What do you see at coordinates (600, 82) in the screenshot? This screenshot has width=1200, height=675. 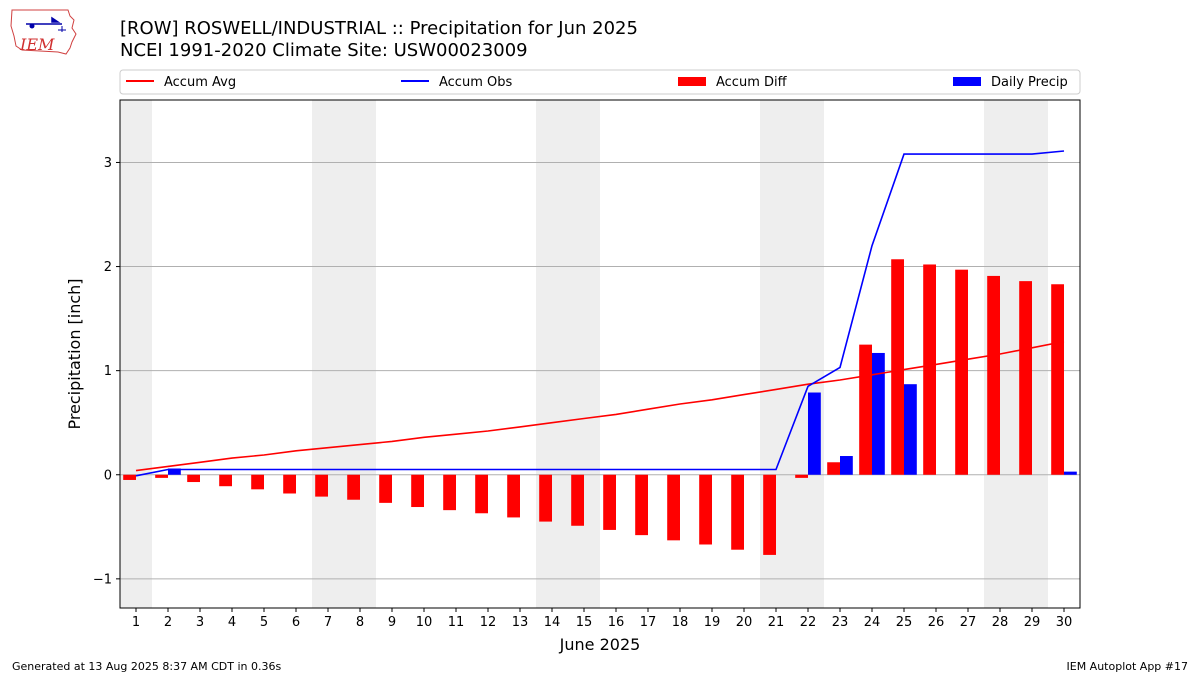 I see `legend-box` at bounding box center [600, 82].